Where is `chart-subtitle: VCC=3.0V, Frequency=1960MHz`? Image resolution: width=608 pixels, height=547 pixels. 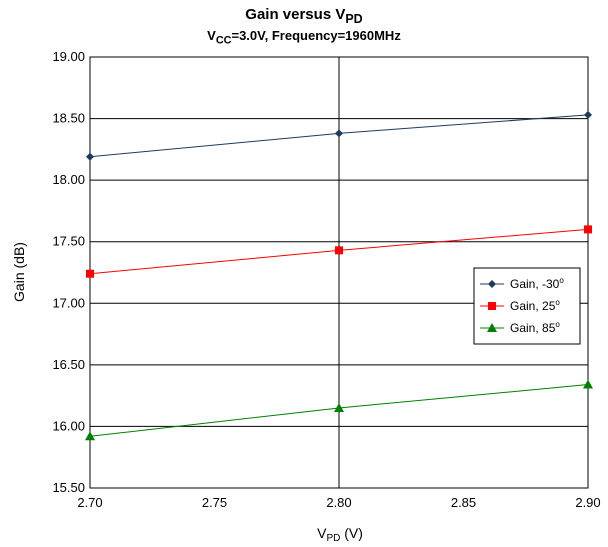 chart-subtitle: VCC=3.0V, Frequency=1960MHz is located at coordinates (304, 37).